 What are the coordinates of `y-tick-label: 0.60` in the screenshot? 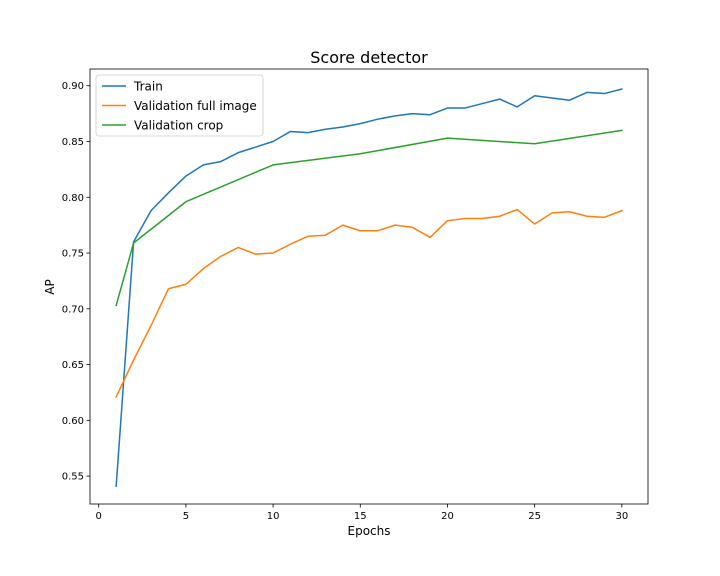 It's located at (73, 421).